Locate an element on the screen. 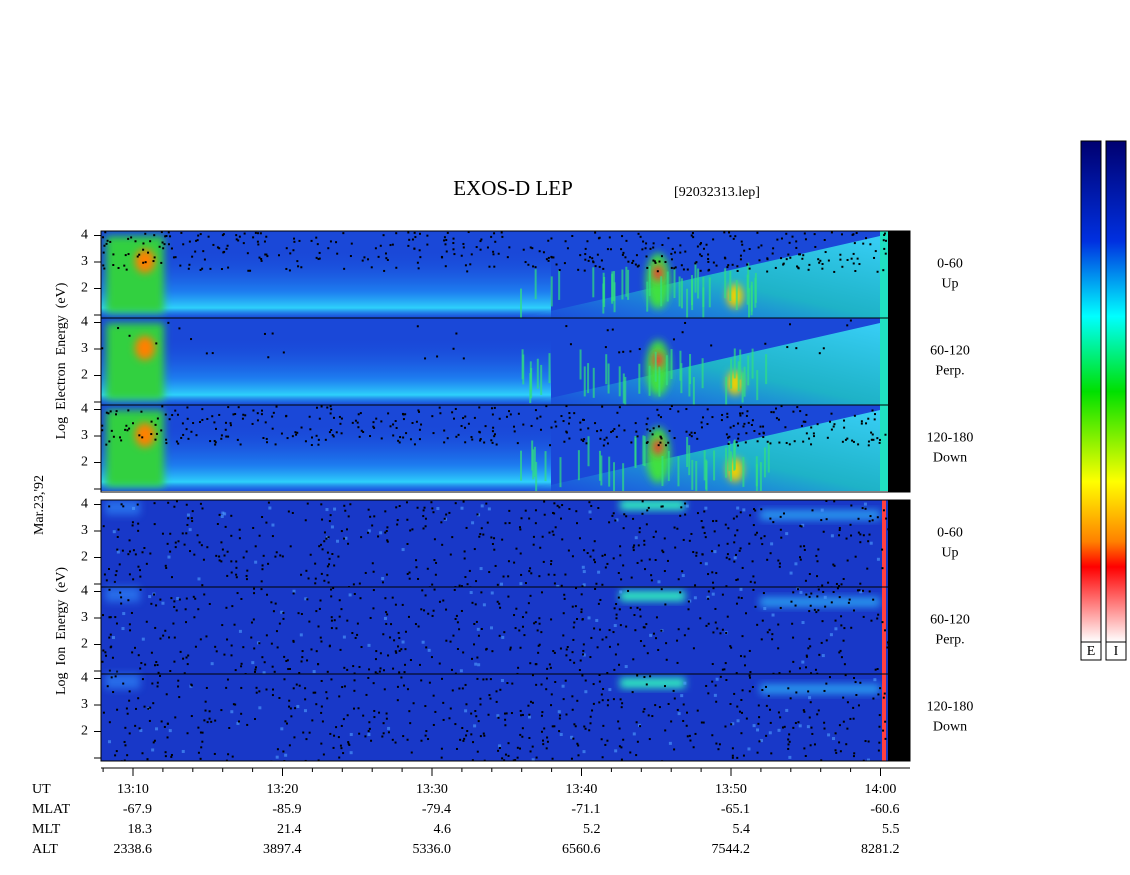 This screenshot has width=1130, height=875. colorbar is located at coordinates (1091, 391).